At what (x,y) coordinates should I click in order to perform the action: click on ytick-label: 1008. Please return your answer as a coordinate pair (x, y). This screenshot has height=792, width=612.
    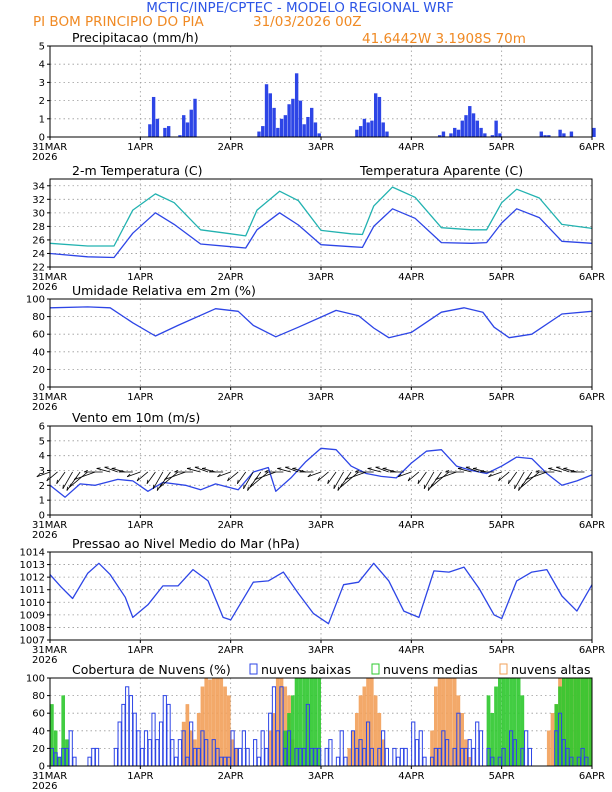
    Looking at the image, I should click on (32, 628).